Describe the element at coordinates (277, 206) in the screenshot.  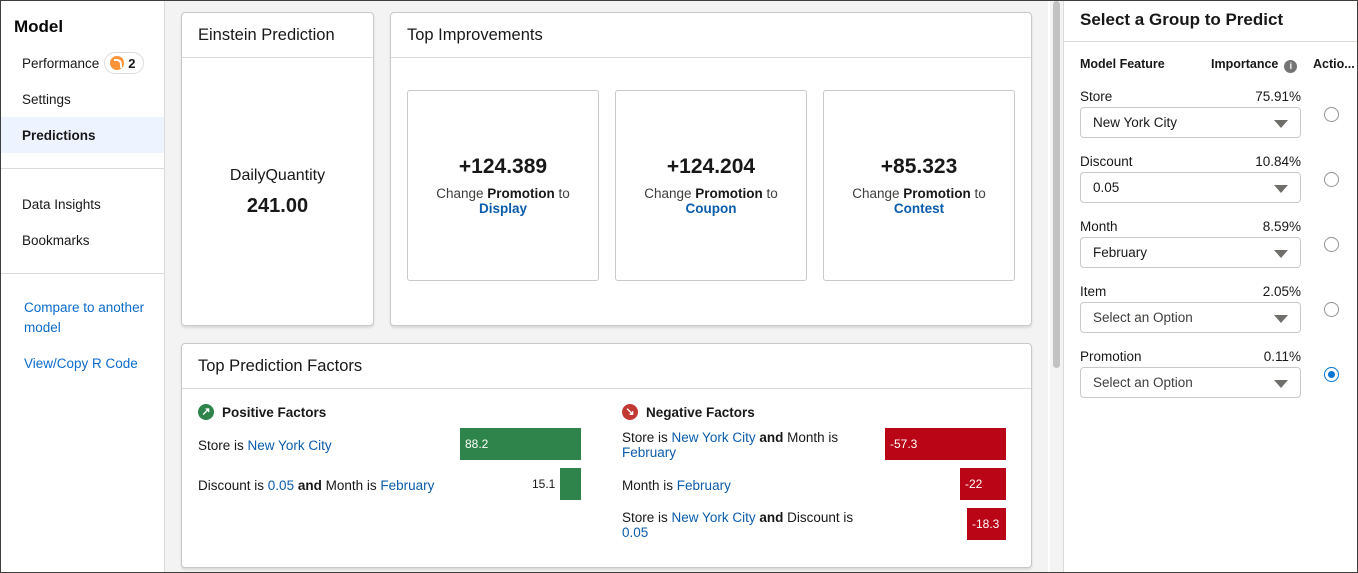
I see `prediction-value: 241.00` at that location.